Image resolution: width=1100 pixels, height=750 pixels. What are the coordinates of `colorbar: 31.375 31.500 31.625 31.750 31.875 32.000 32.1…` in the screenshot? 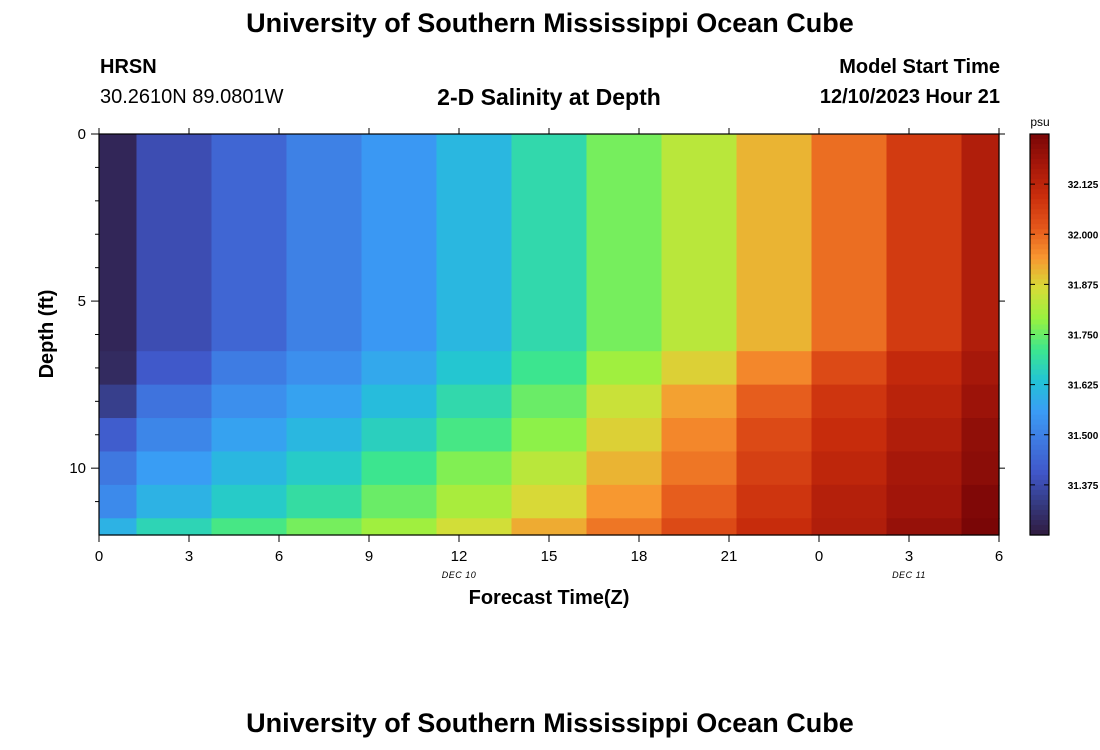 It's located at (1064, 334).